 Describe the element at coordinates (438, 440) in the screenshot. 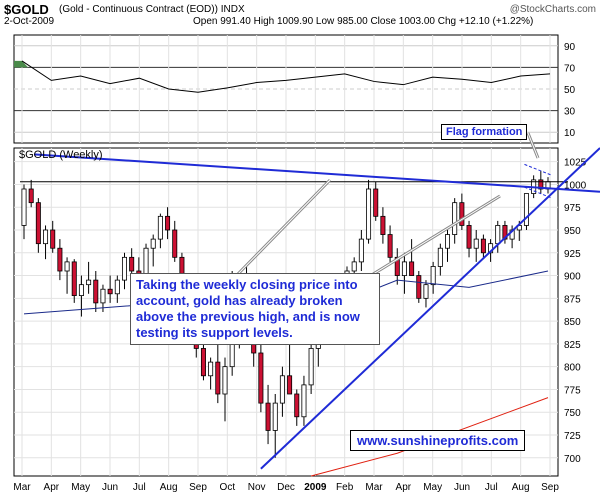

I see `website-label: www.sunshineprofits.com` at that location.